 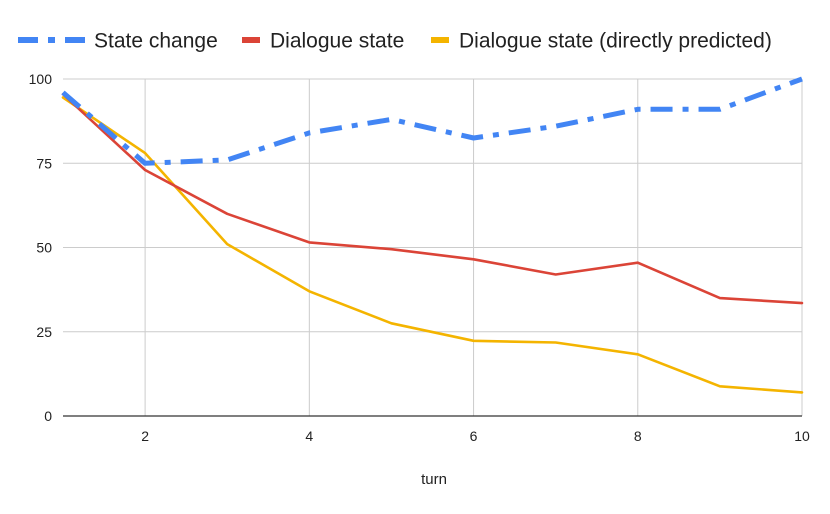 I want to click on x-axis-ticks: 2 4 6 8 10, so click(x=475, y=436).